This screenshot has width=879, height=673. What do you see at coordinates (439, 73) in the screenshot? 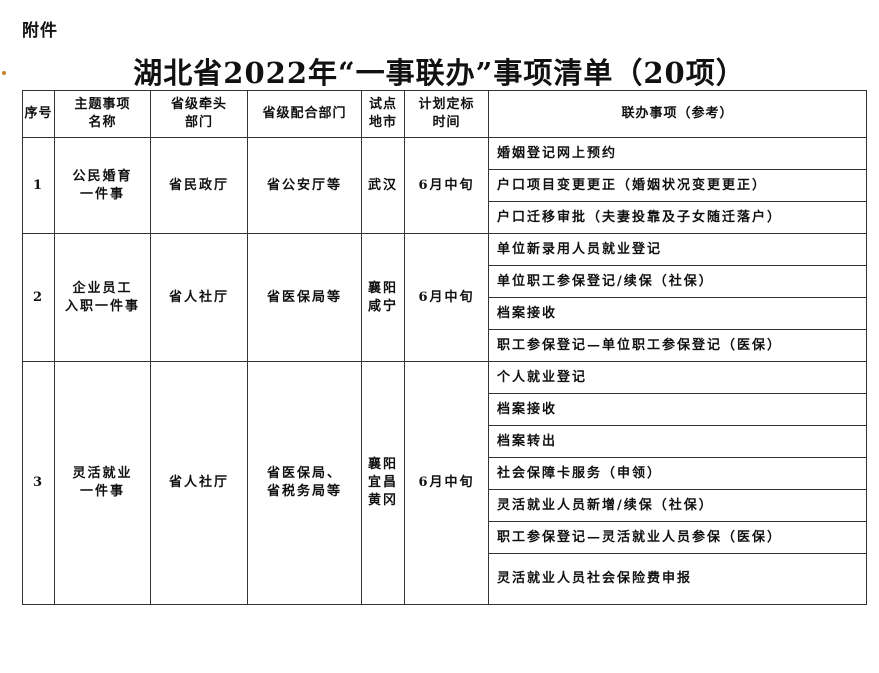
I see `page-title: 湖北省2022年“一事联办”事项清单（20项）` at bounding box center [439, 73].